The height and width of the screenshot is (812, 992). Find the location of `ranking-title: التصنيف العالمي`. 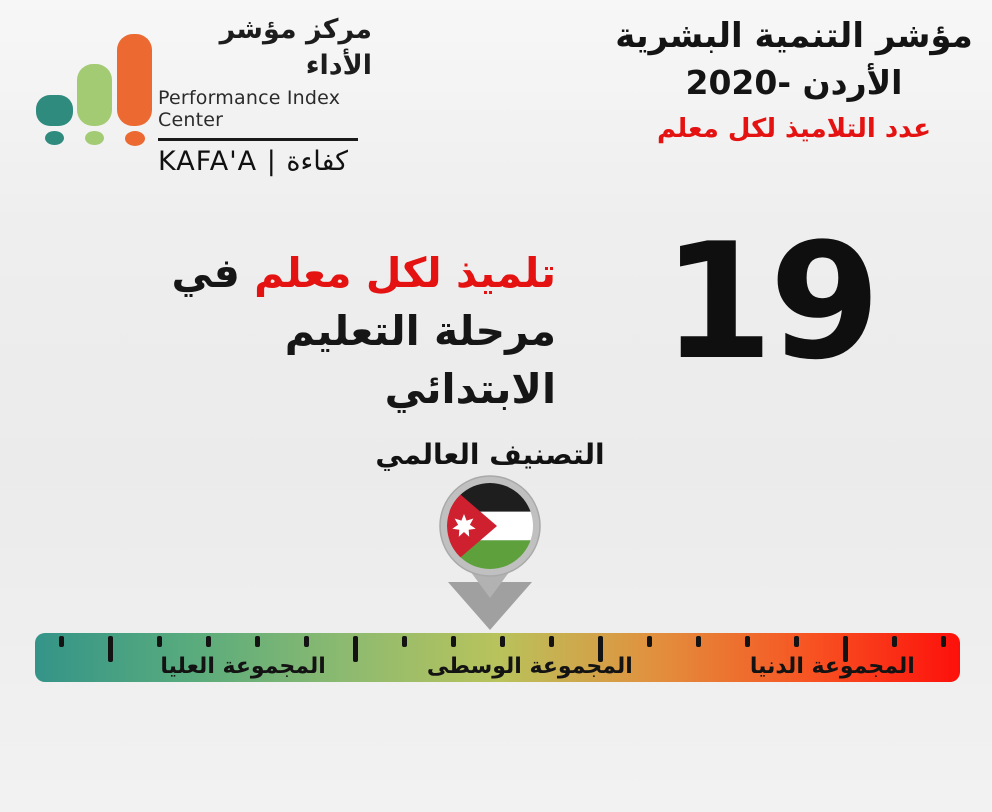

ranking-title: التصنيف العالمي is located at coordinates (490, 454).